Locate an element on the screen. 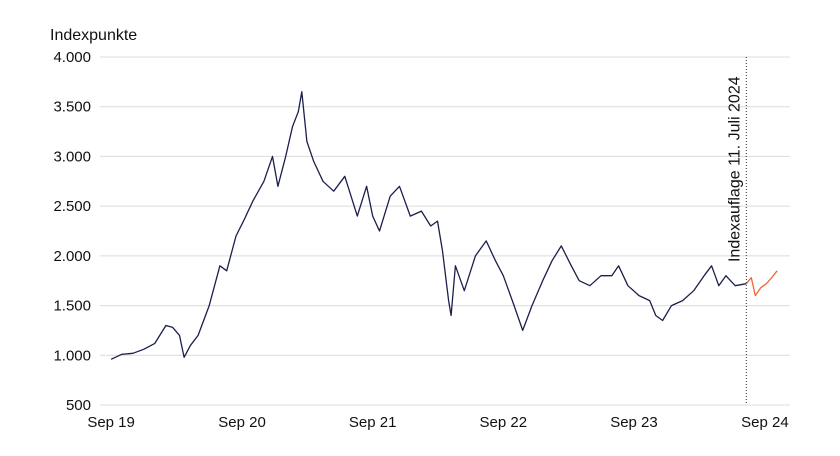 This screenshot has height=456, width=840. x-tick-label: Sep 21 is located at coordinates (373, 422).